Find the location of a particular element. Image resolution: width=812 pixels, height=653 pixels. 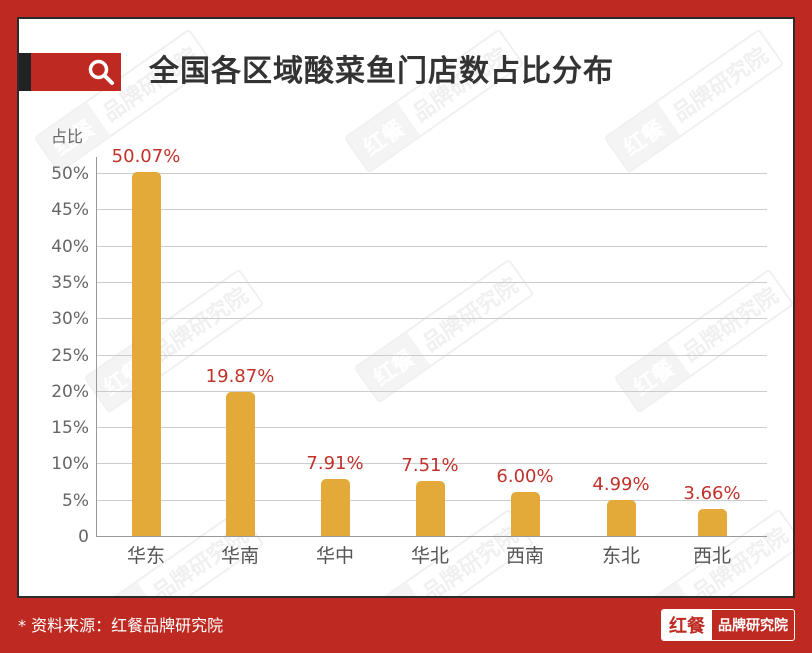

x-category-label: 西北 is located at coordinates (711, 556).